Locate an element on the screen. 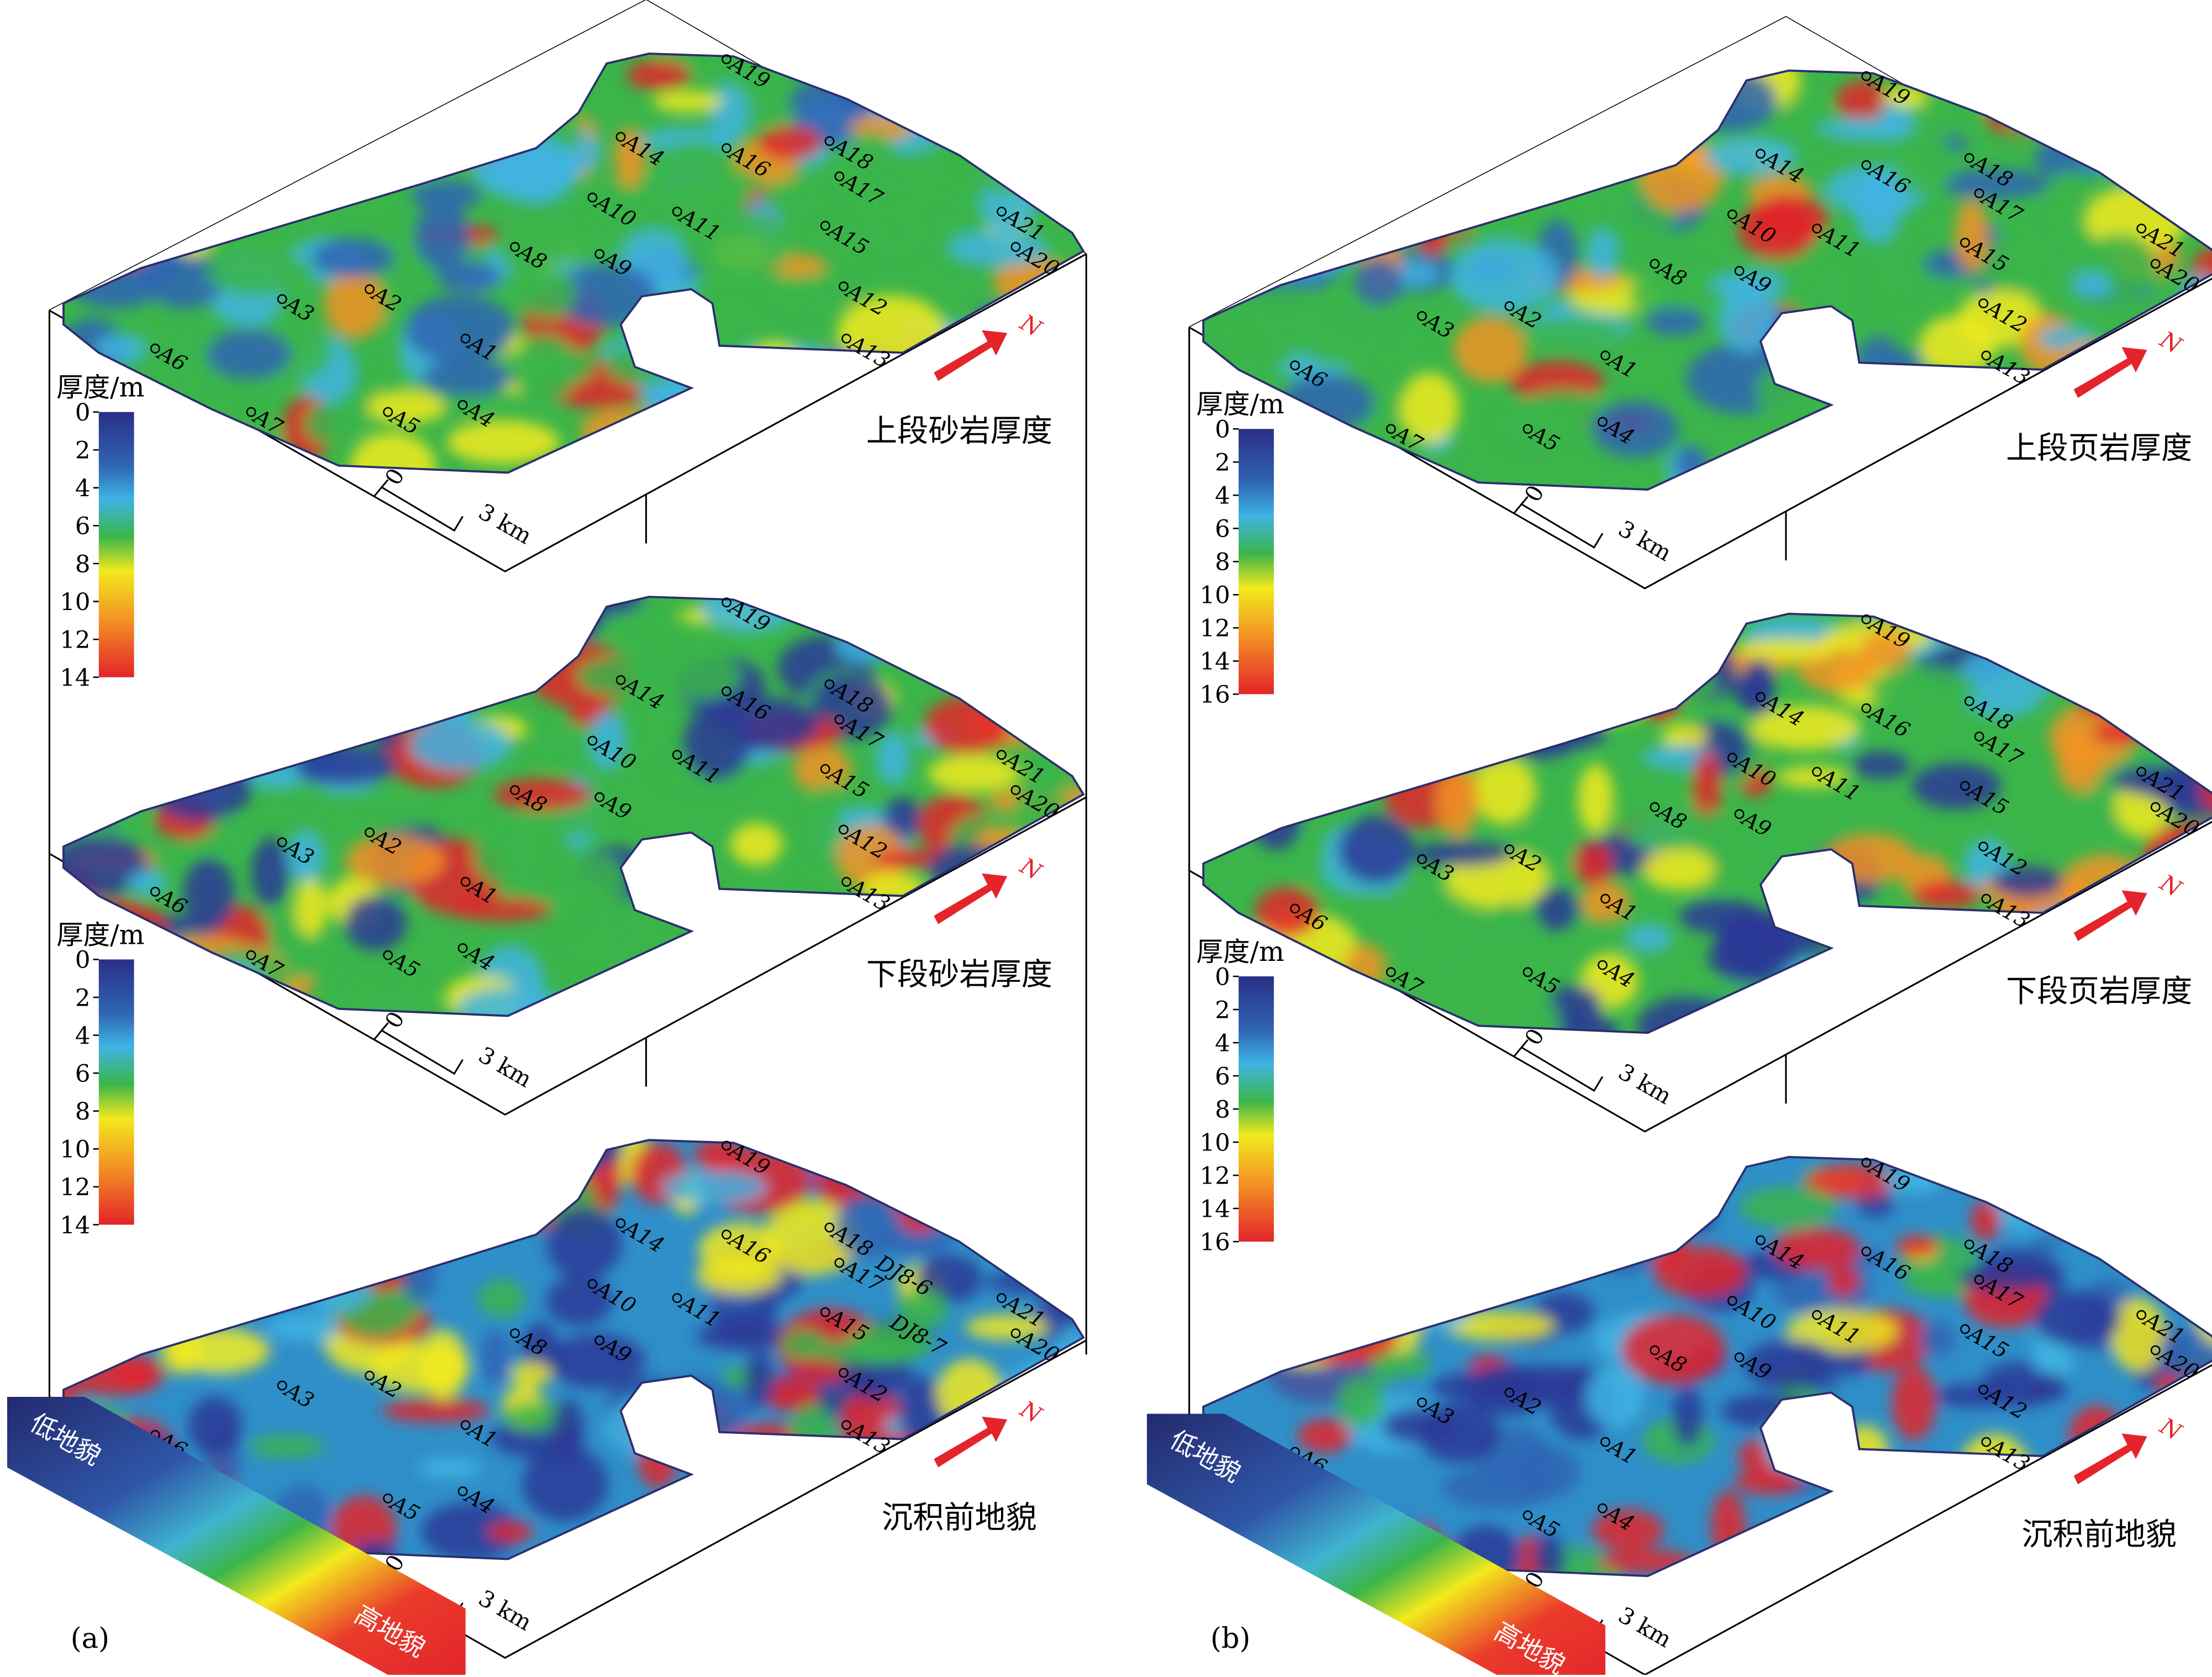  colorbar-title: 厚度/m is located at coordinates (100, 934).